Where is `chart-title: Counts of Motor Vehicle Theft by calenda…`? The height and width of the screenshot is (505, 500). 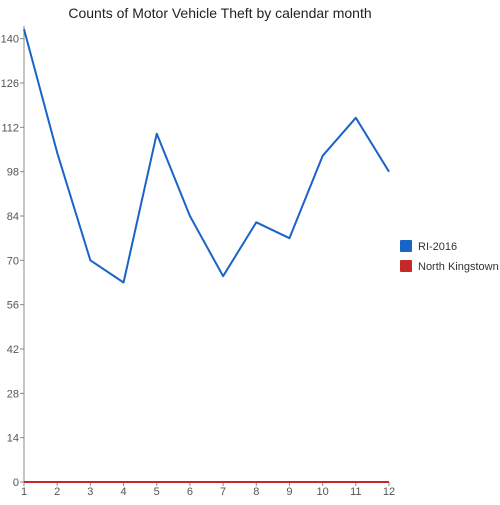
chart-title: Counts of Motor Vehicle Theft by calenda… is located at coordinates (219, 13).